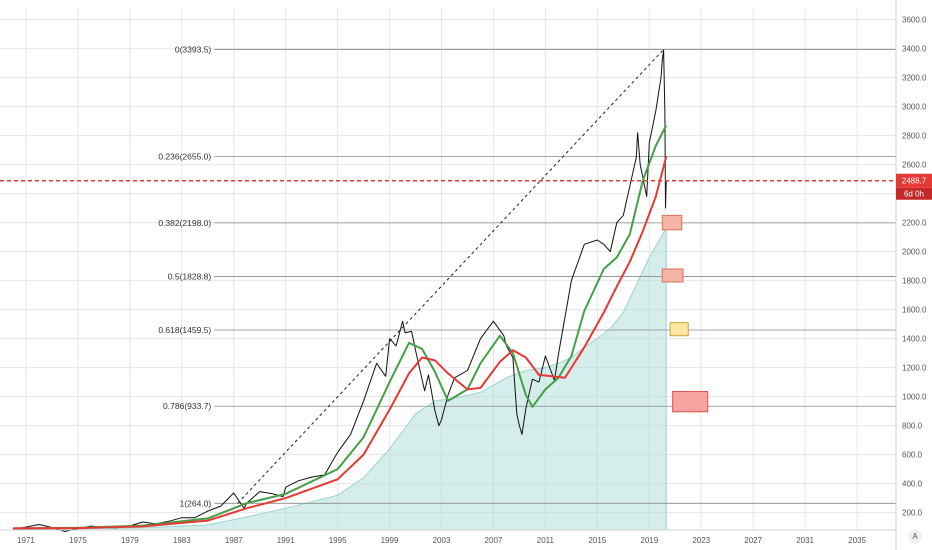 The image size is (932, 550). What do you see at coordinates (701, 540) in the screenshot?
I see `x-tick-label: 2023` at bounding box center [701, 540].